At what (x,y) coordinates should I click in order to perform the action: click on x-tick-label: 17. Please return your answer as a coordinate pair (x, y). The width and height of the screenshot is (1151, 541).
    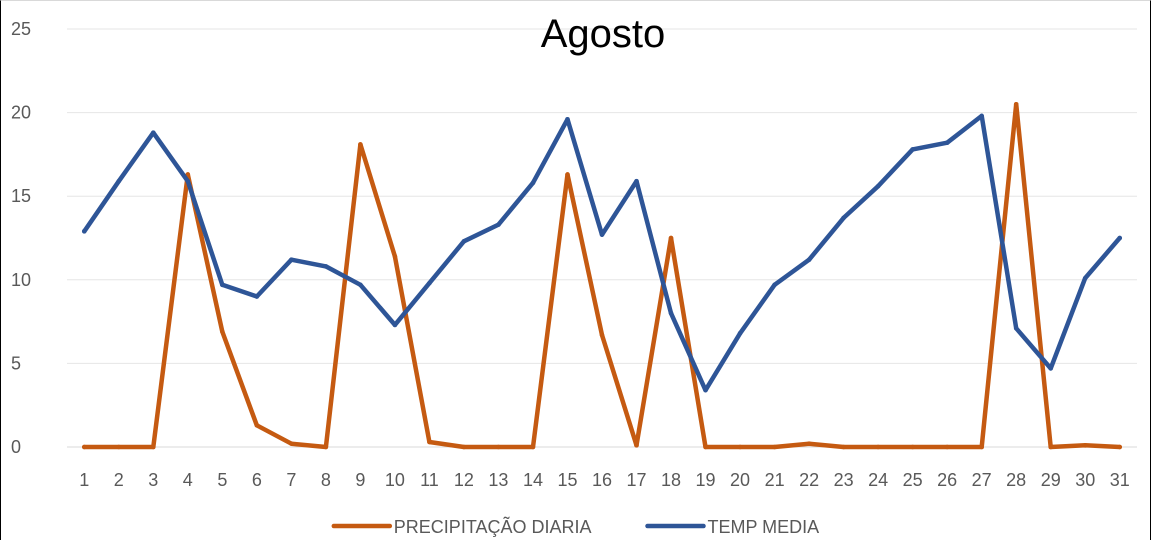
    Looking at the image, I should click on (637, 480).